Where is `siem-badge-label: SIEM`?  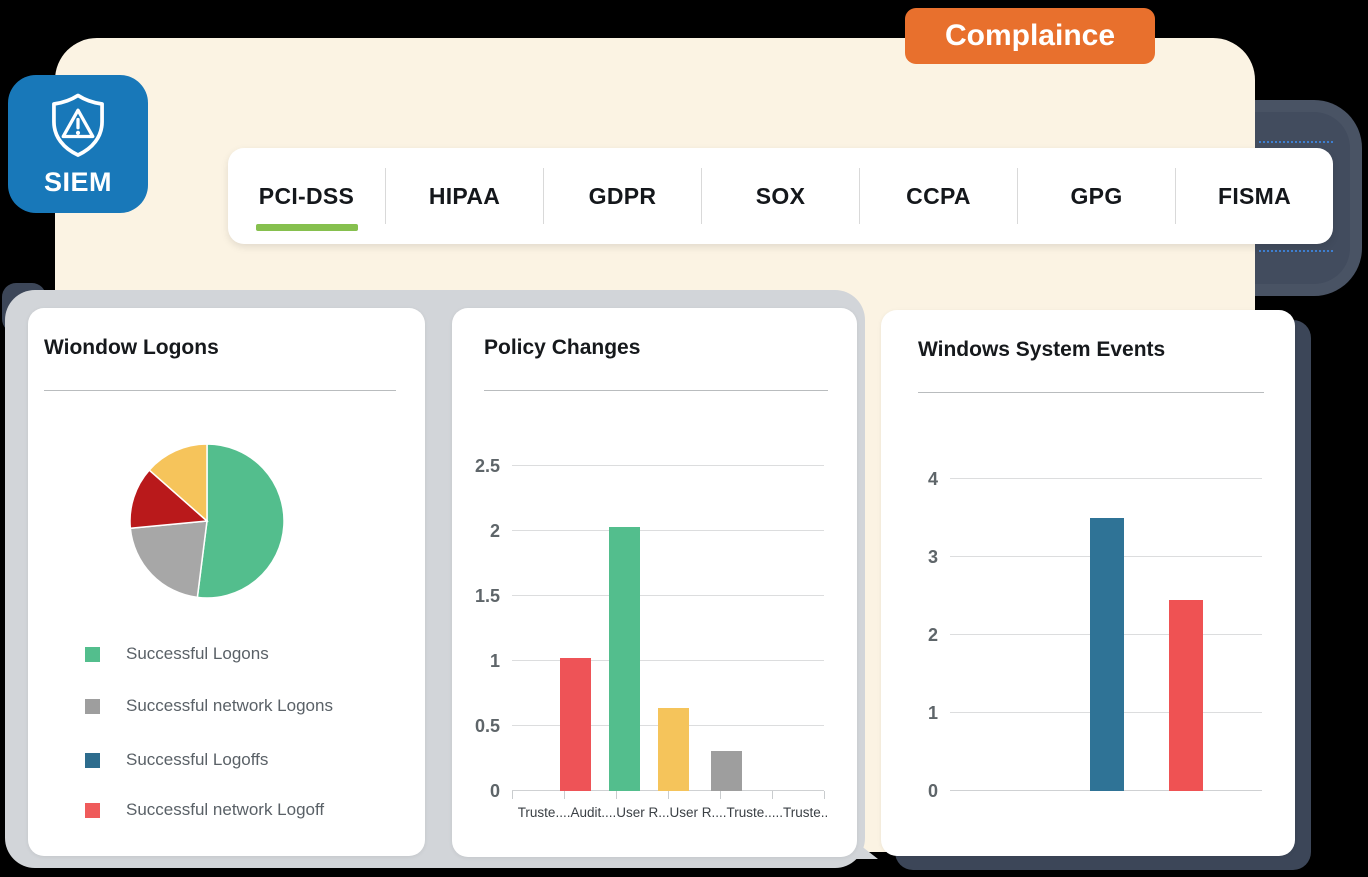
siem-badge-label: SIEM is located at coordinates (77, 182).